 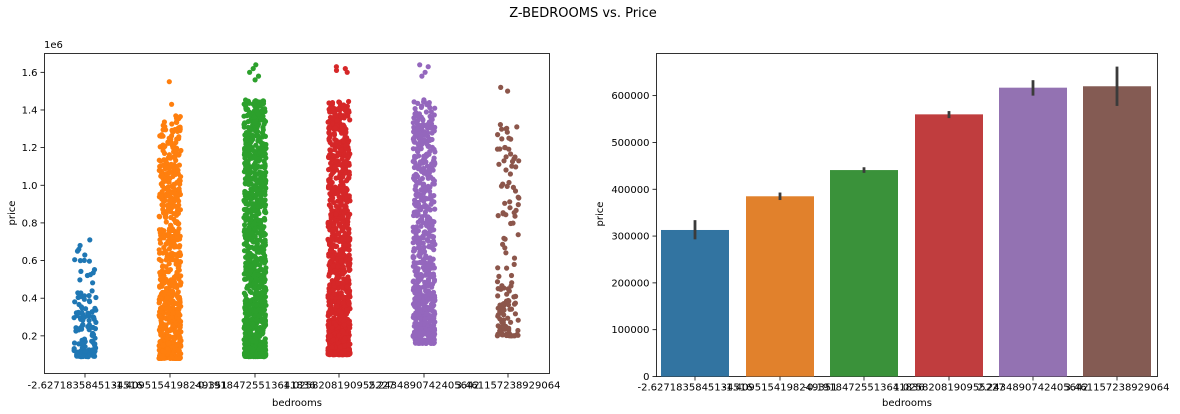 I want to click on bar-x-tick-label: 2.2434890742405642, so click(x=1032, y=388).